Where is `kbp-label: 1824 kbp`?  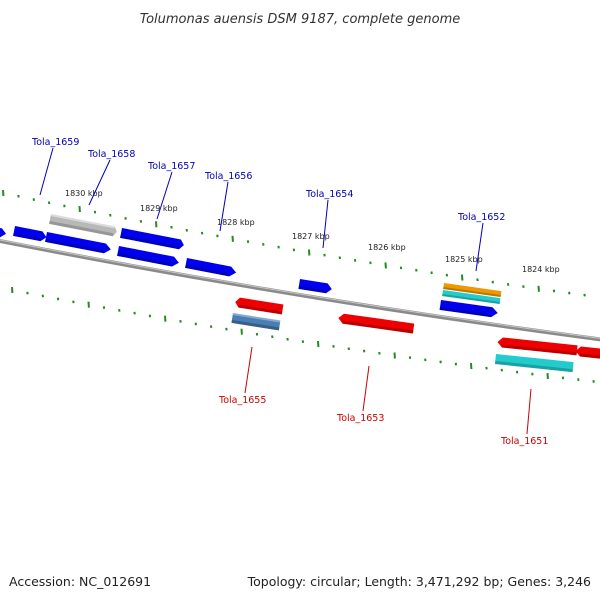 kbp-label: 1824 kbp is located at coordinates (541, 269).